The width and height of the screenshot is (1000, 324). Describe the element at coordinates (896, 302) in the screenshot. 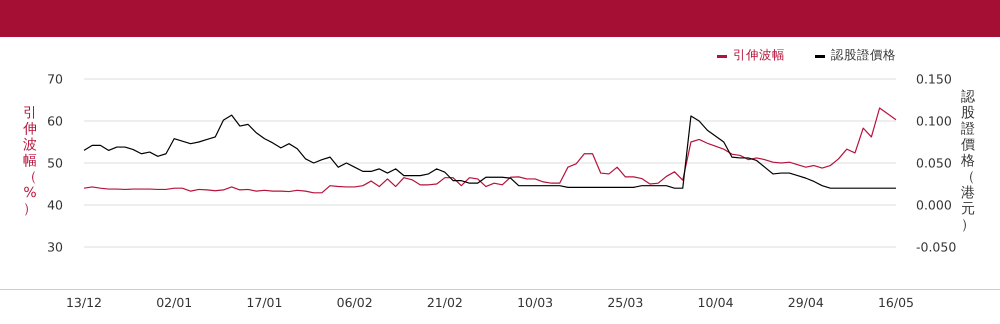

I see `x-tick-label: 16/05` at that location.